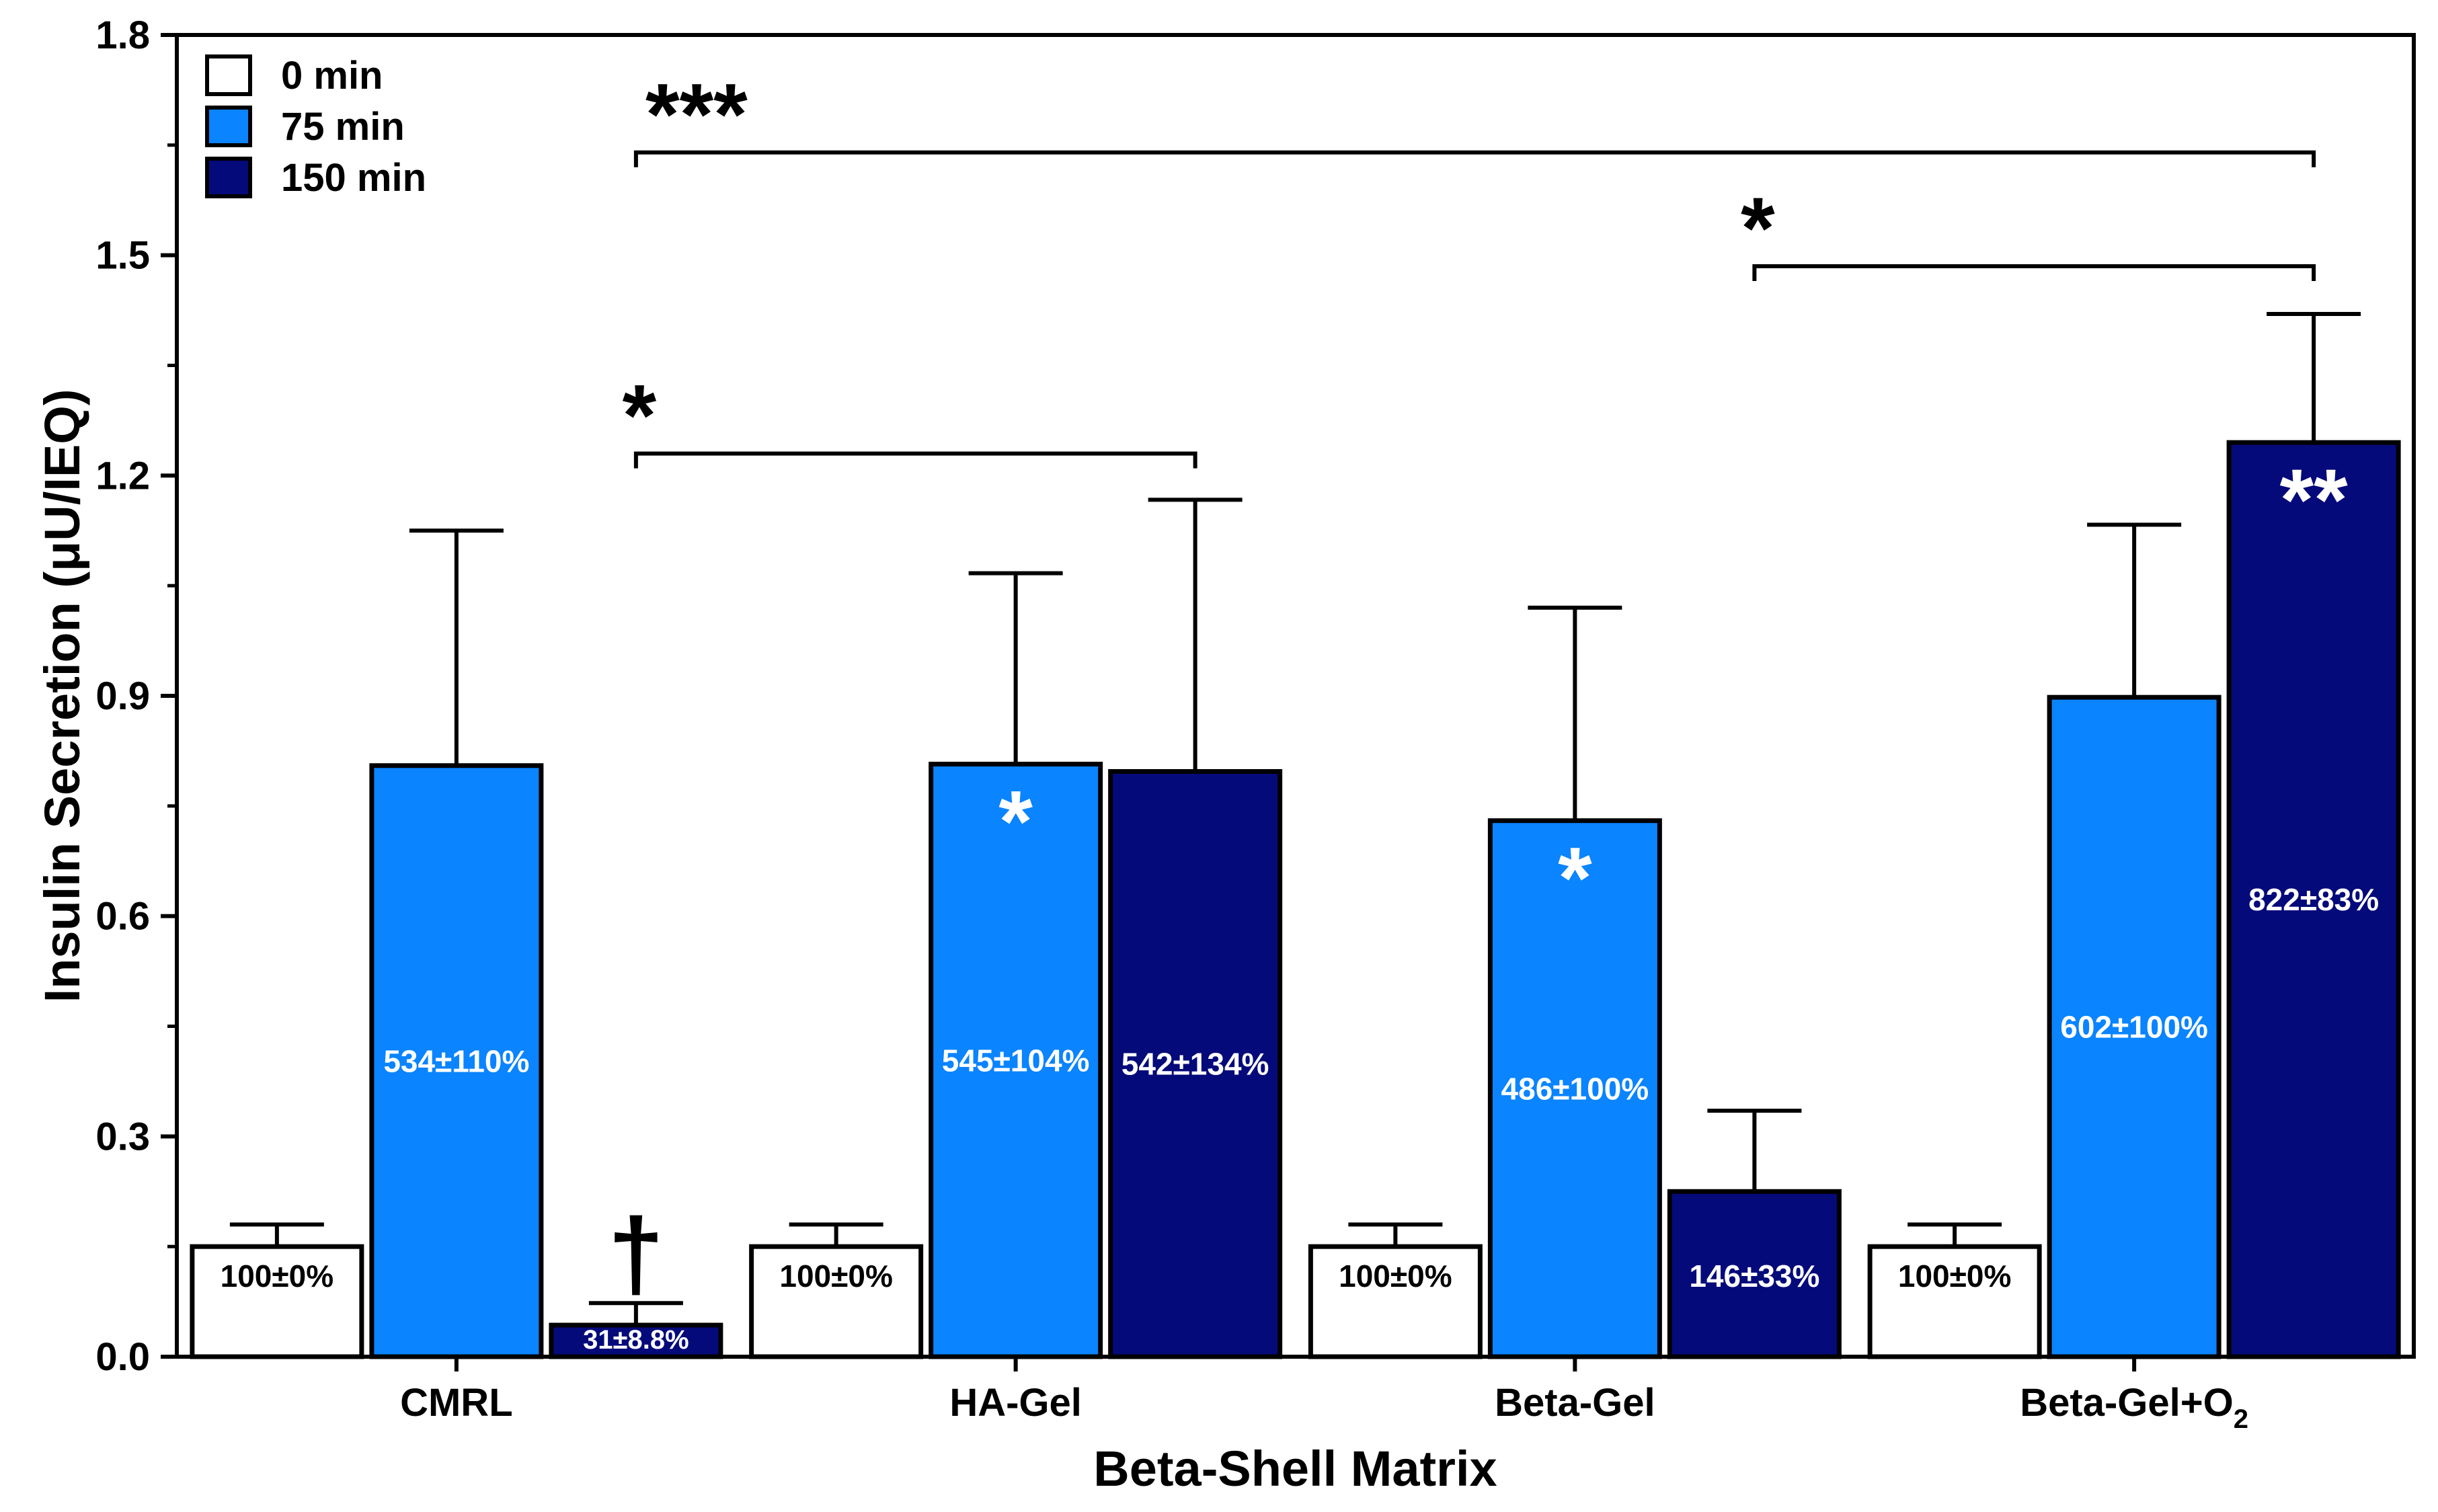  Describe the element at coordinates (1754, 1276) in the screenshot. I see `data-label: 146±33%` at that location.